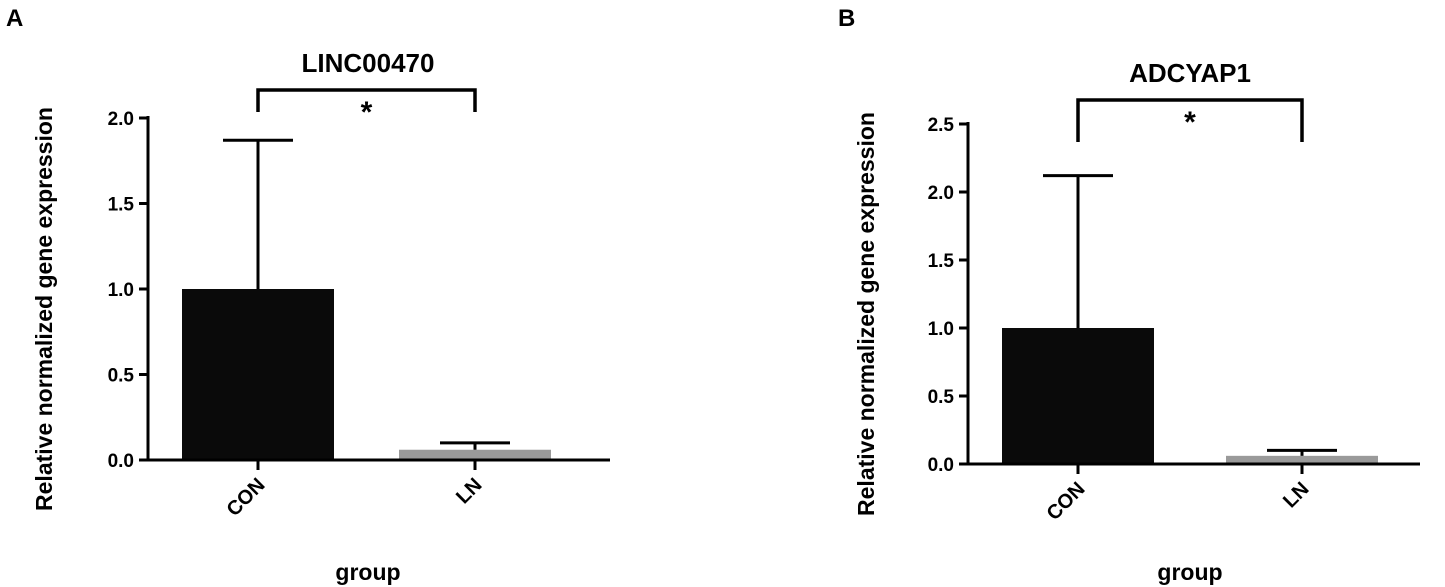 The image size is (1445, 587). I want to click on y-tick-label: 2.5, so click(941, 125).